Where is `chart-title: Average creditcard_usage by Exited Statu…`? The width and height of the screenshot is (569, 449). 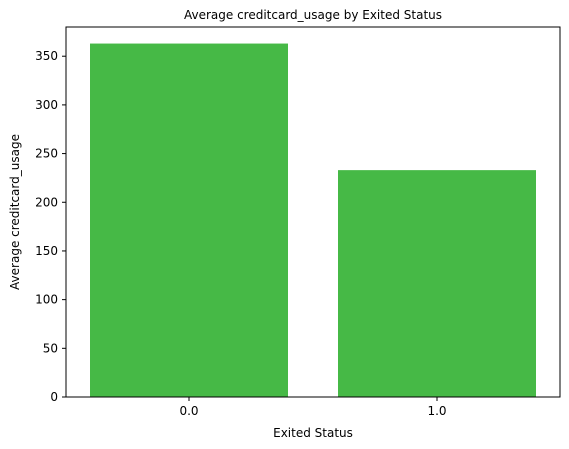
chart-title: Average creditcard_usage by Exited Statu… is located at coordinates (313, 15).